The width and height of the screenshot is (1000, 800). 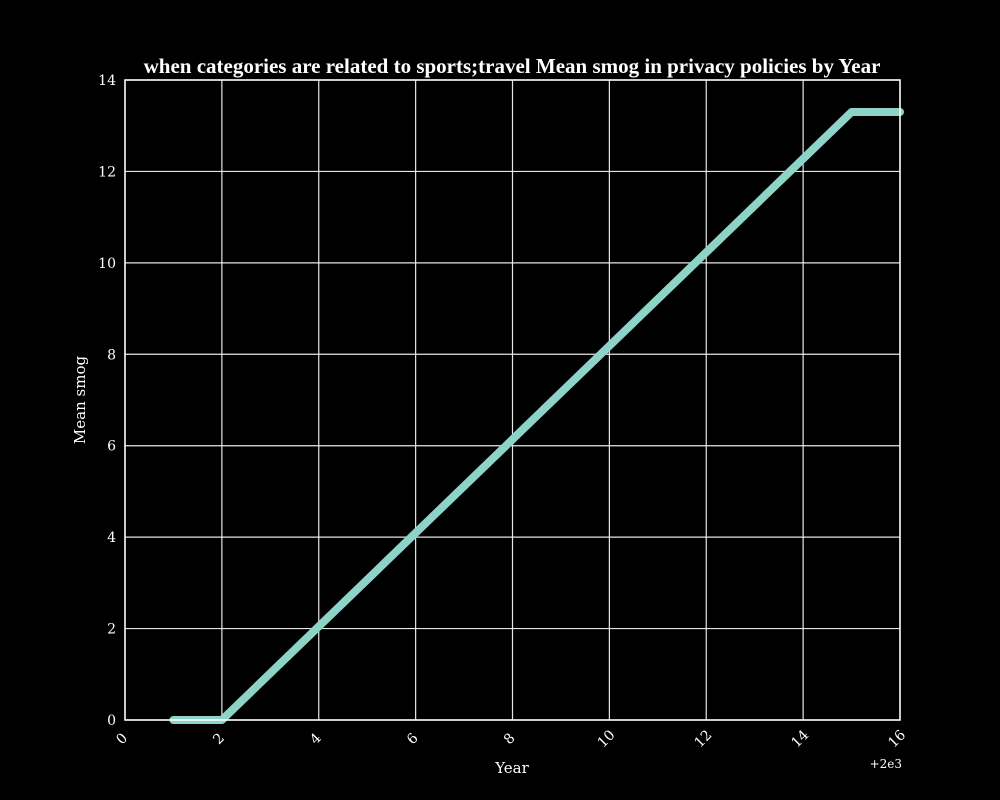 I want to click on y-tick-label: 8, so click(x=111, y=355).